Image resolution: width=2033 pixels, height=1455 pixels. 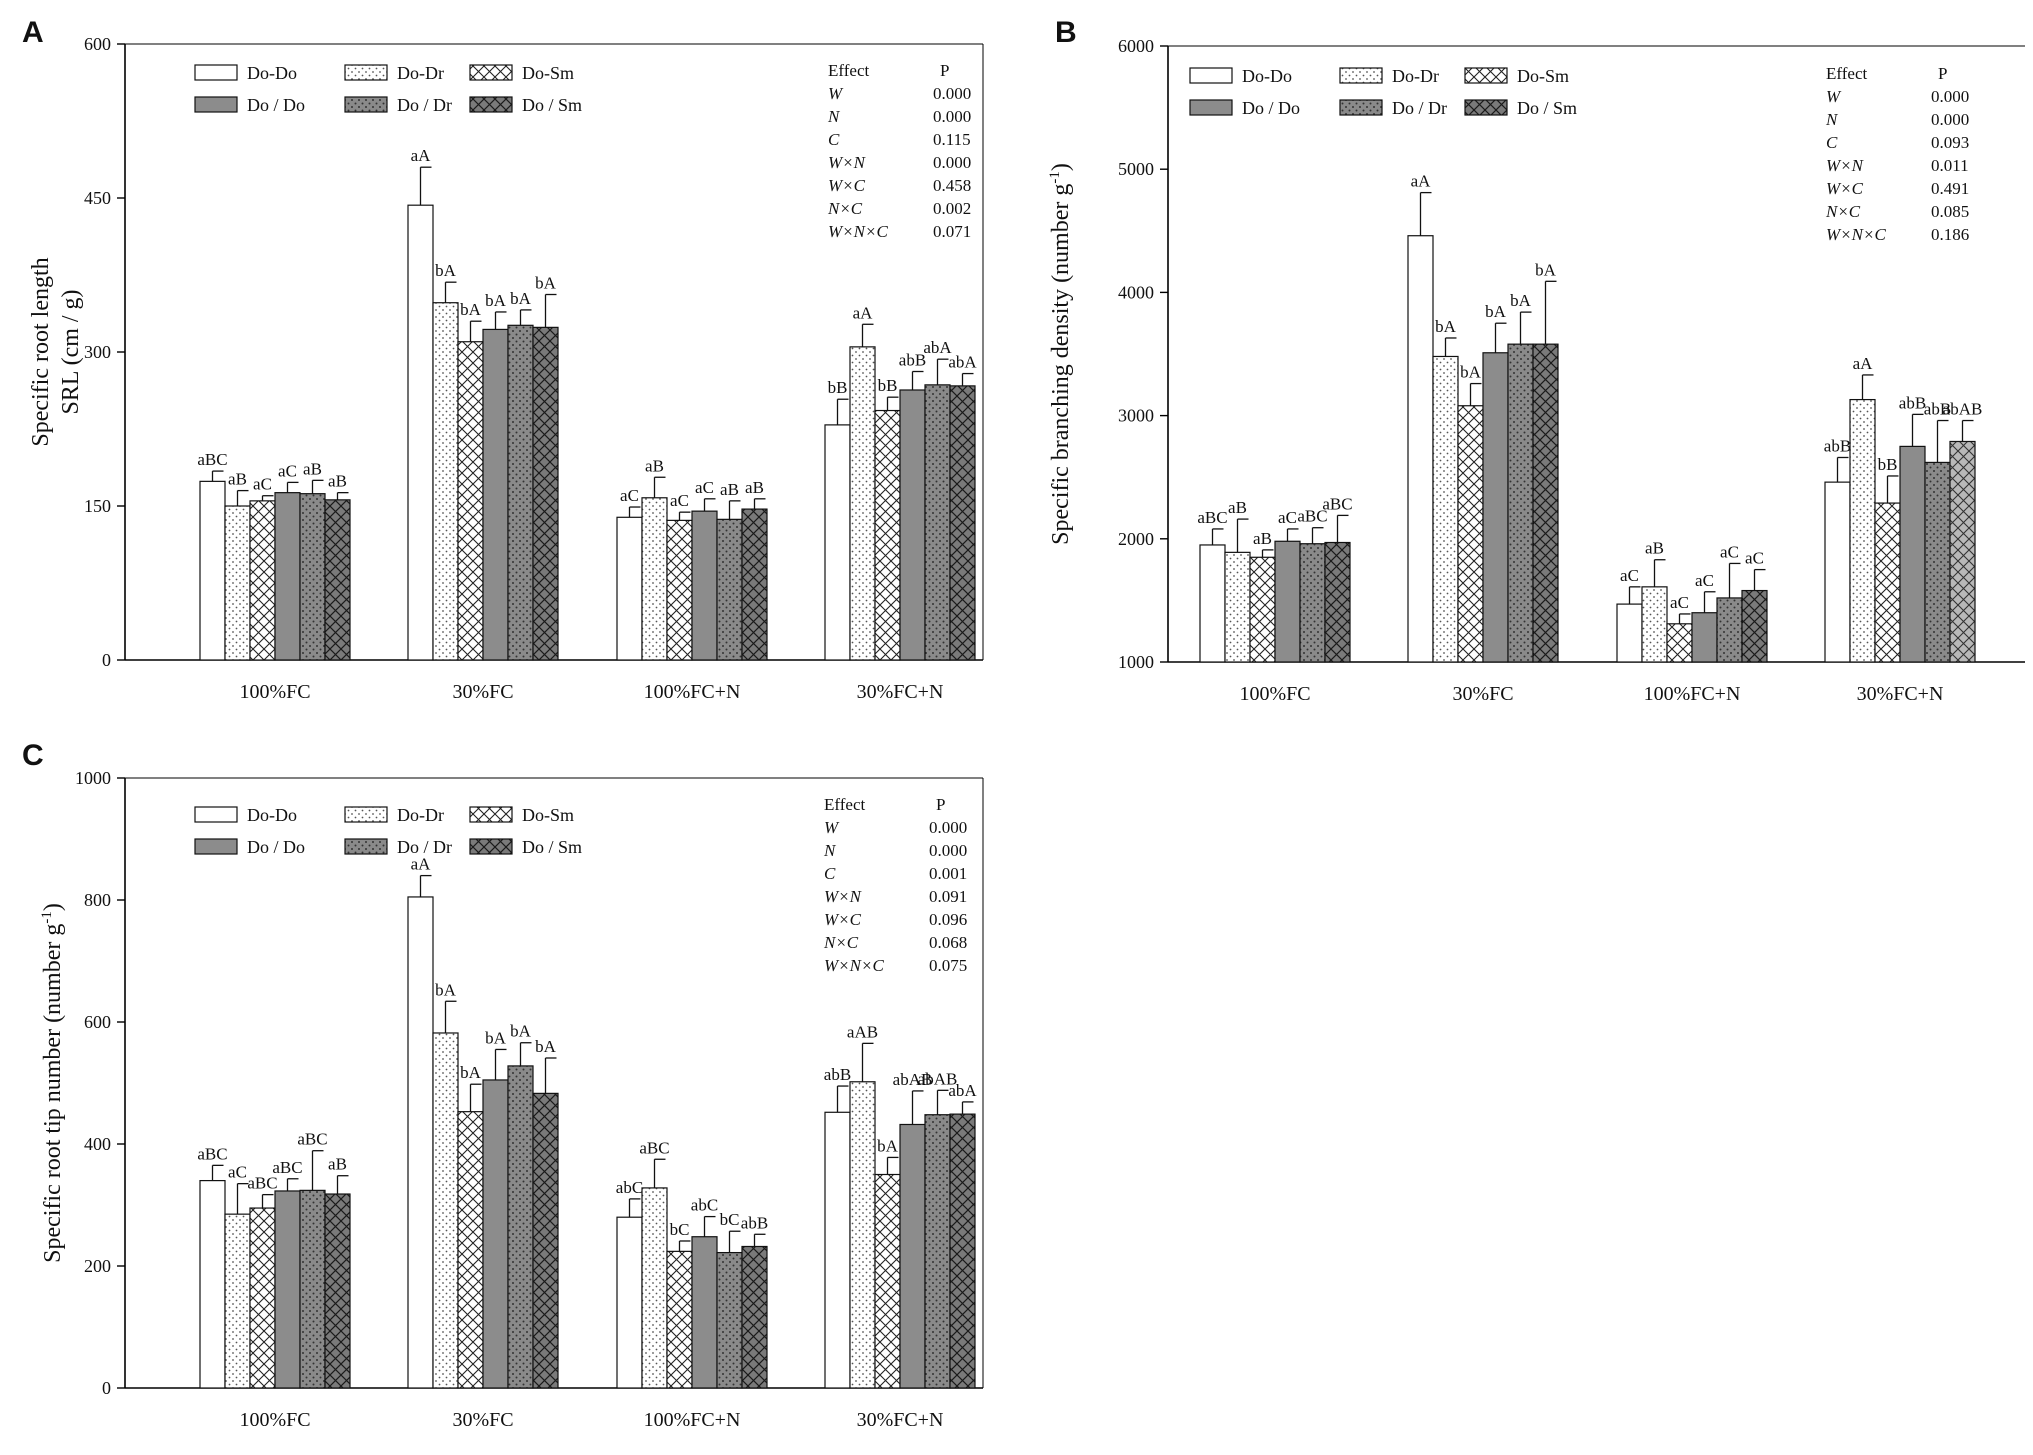 What do you see at coordinates (1471, 372) in the screenshot?
I see `panel-b-significance-label: bA` at bounding box center [1471, 372].